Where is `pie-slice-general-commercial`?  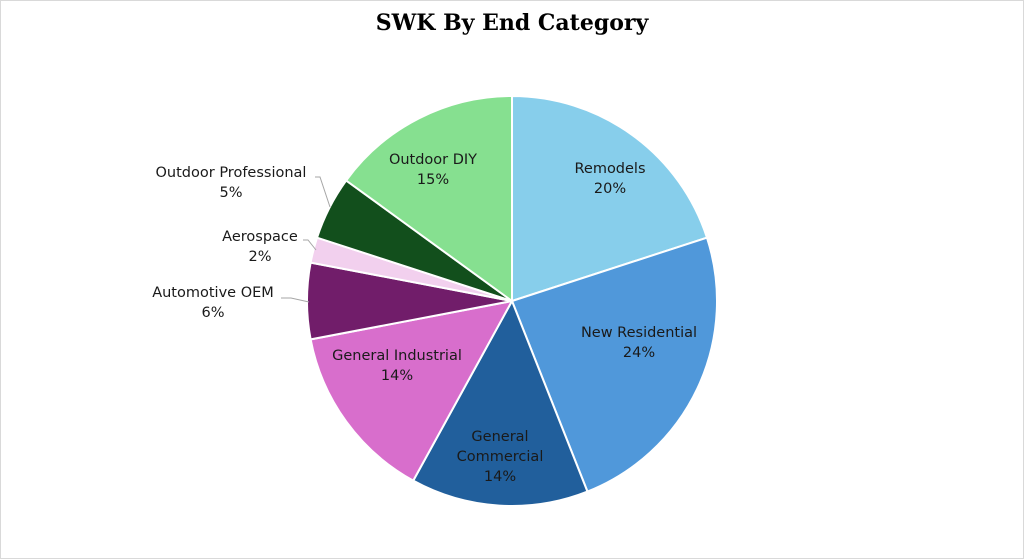 pie-slice-general-commercial is located at coordinates (500, 402).